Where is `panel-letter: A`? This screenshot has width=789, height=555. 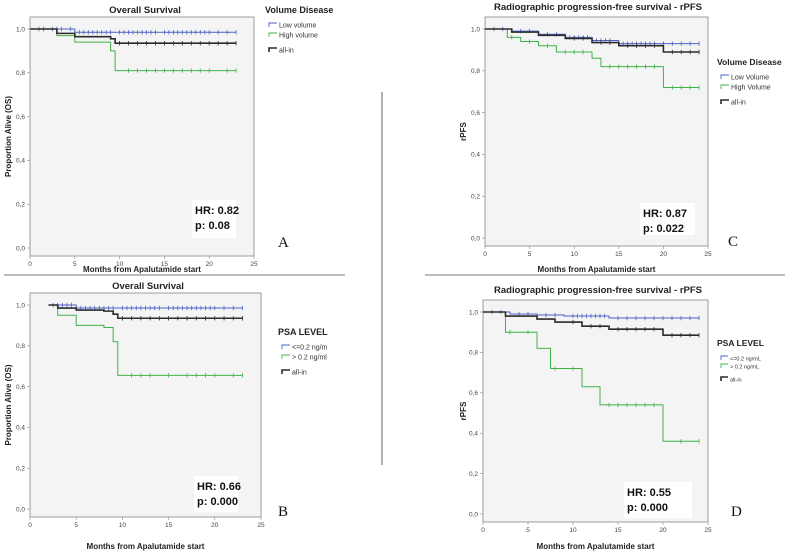 panel-letter: A is located at coordinates (283, 243).